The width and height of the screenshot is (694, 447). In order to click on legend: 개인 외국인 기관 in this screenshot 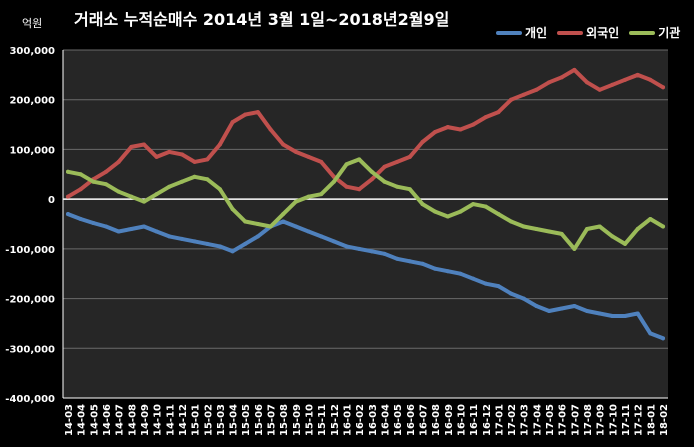, I will do `click(588, 32)`.